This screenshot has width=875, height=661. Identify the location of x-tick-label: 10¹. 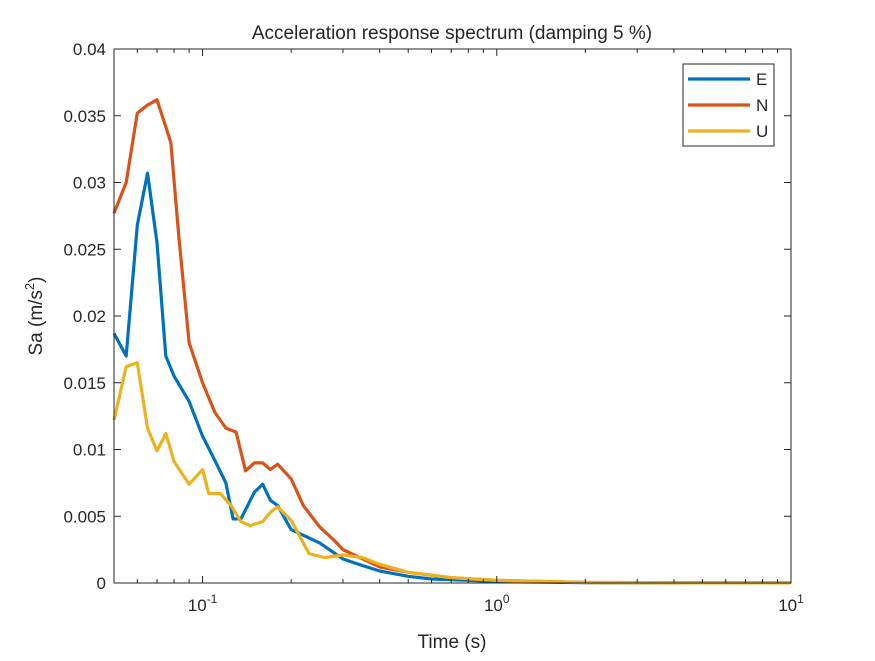
(791, 603).